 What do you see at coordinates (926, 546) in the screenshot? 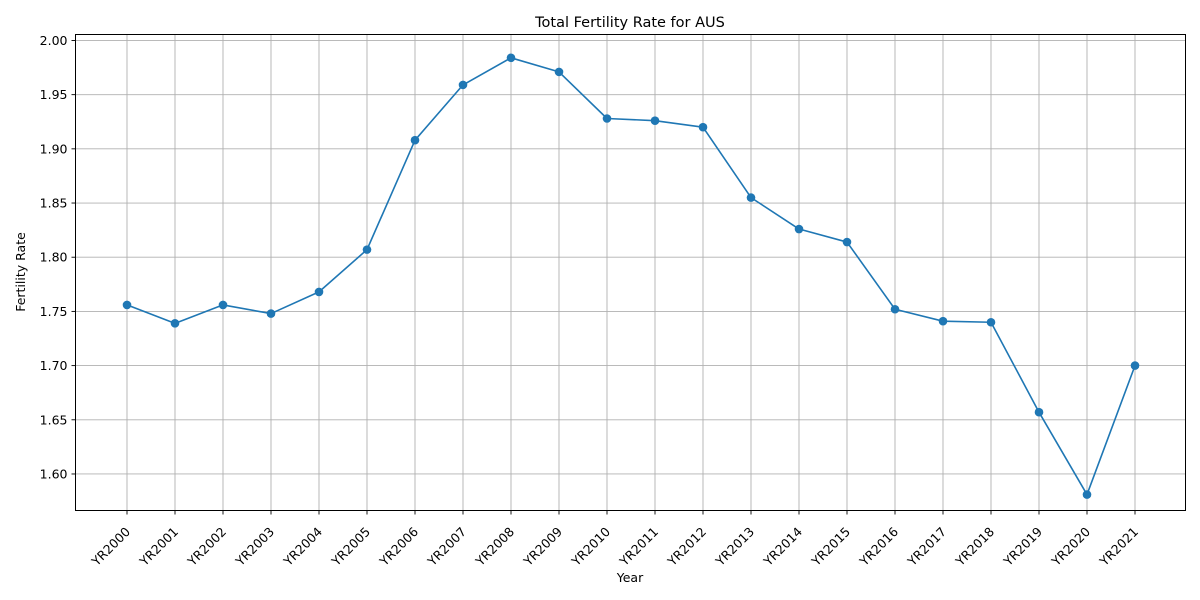
I see `x-tick-label: YR2017` at bounding box center [926, 546].